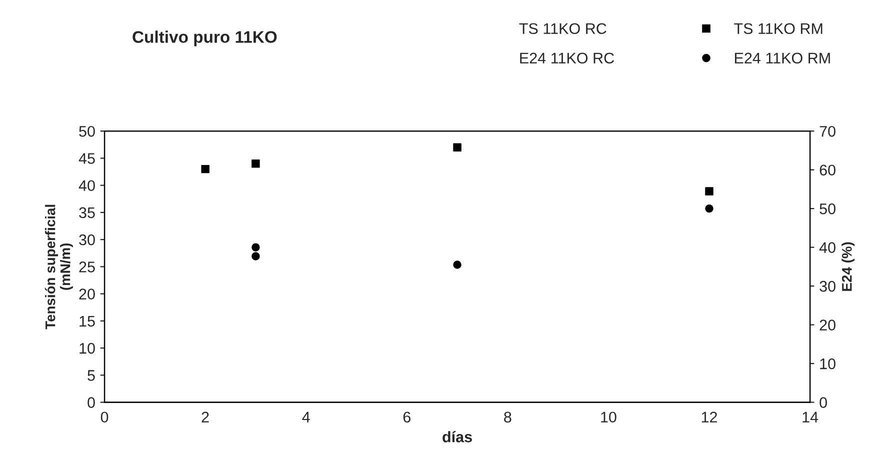 Image resolution: width=871 pixels, height=452 pixels. I want to click on y-tick-label: 25, so click(87, 267).